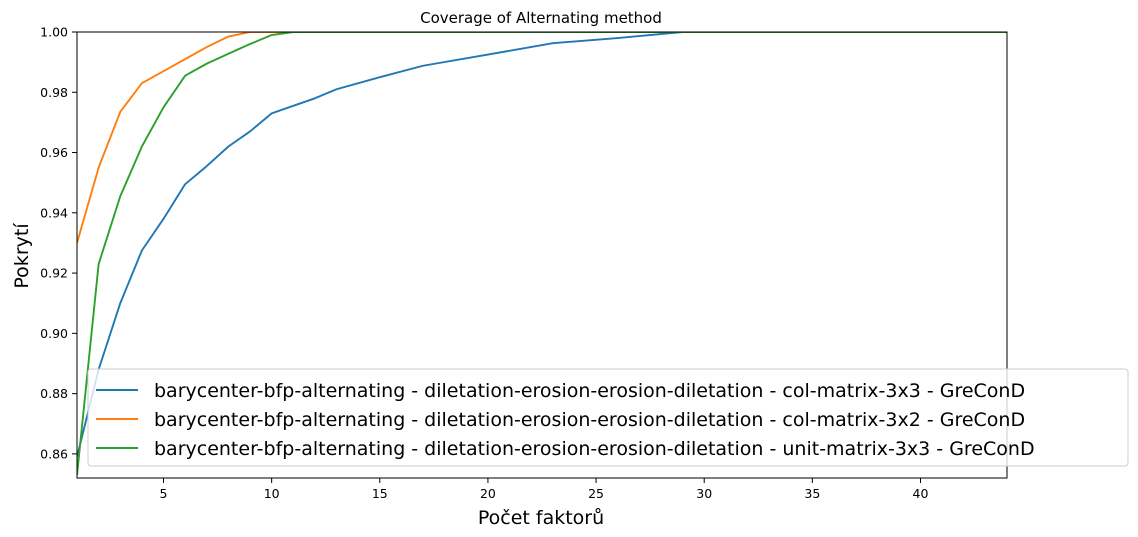 This screenshot has width=1138, height=537. What do you see at coordinates (54, 453) in the screenshot?
I see `y-tick-label: 0.86` at bounding box center [54, 453].